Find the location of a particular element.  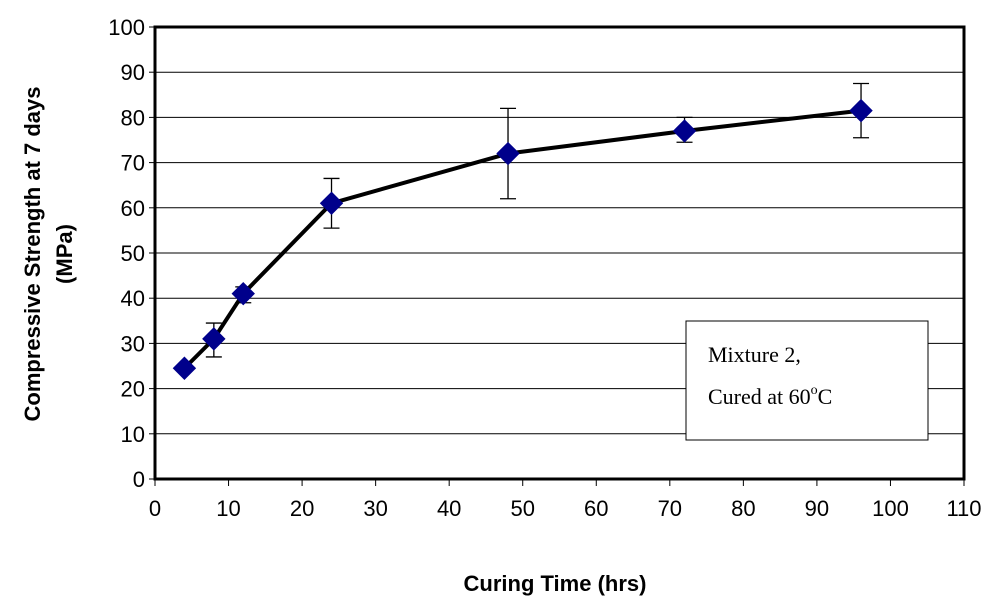

x-tick-label-40: 40 is located at coordinates (449, 508).